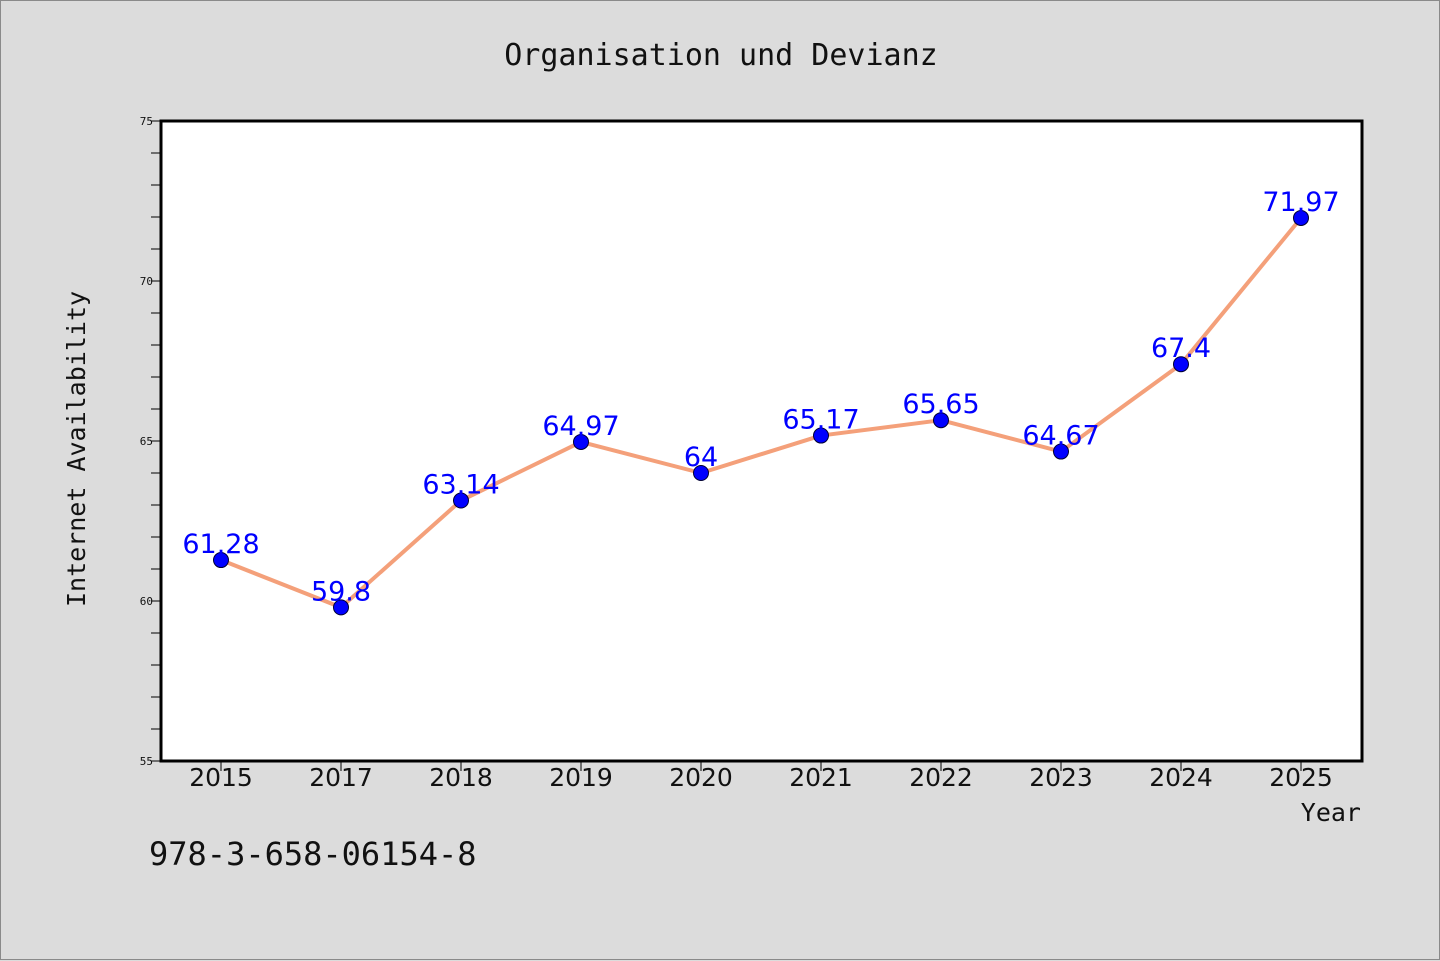 Image resolution: width=1440 pixels, height=961 pixels. What do you see at coordinates (761, 776) in the screenshot?
I see `x-axis-ticks: 2015 2017 2018 2019 2020 2021 2022 2023 2024 2025` at bounding box center [761, 776].